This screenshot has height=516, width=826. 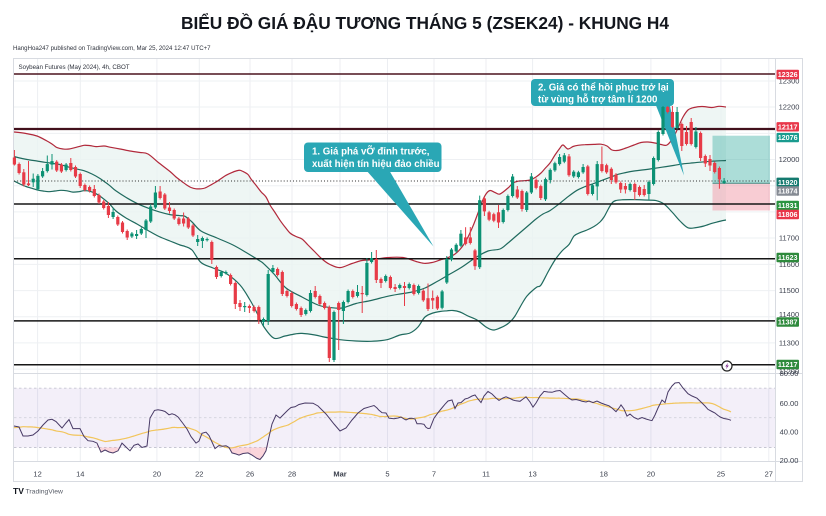 I want to click on svg-text: 11, so click(x=486, y=474).